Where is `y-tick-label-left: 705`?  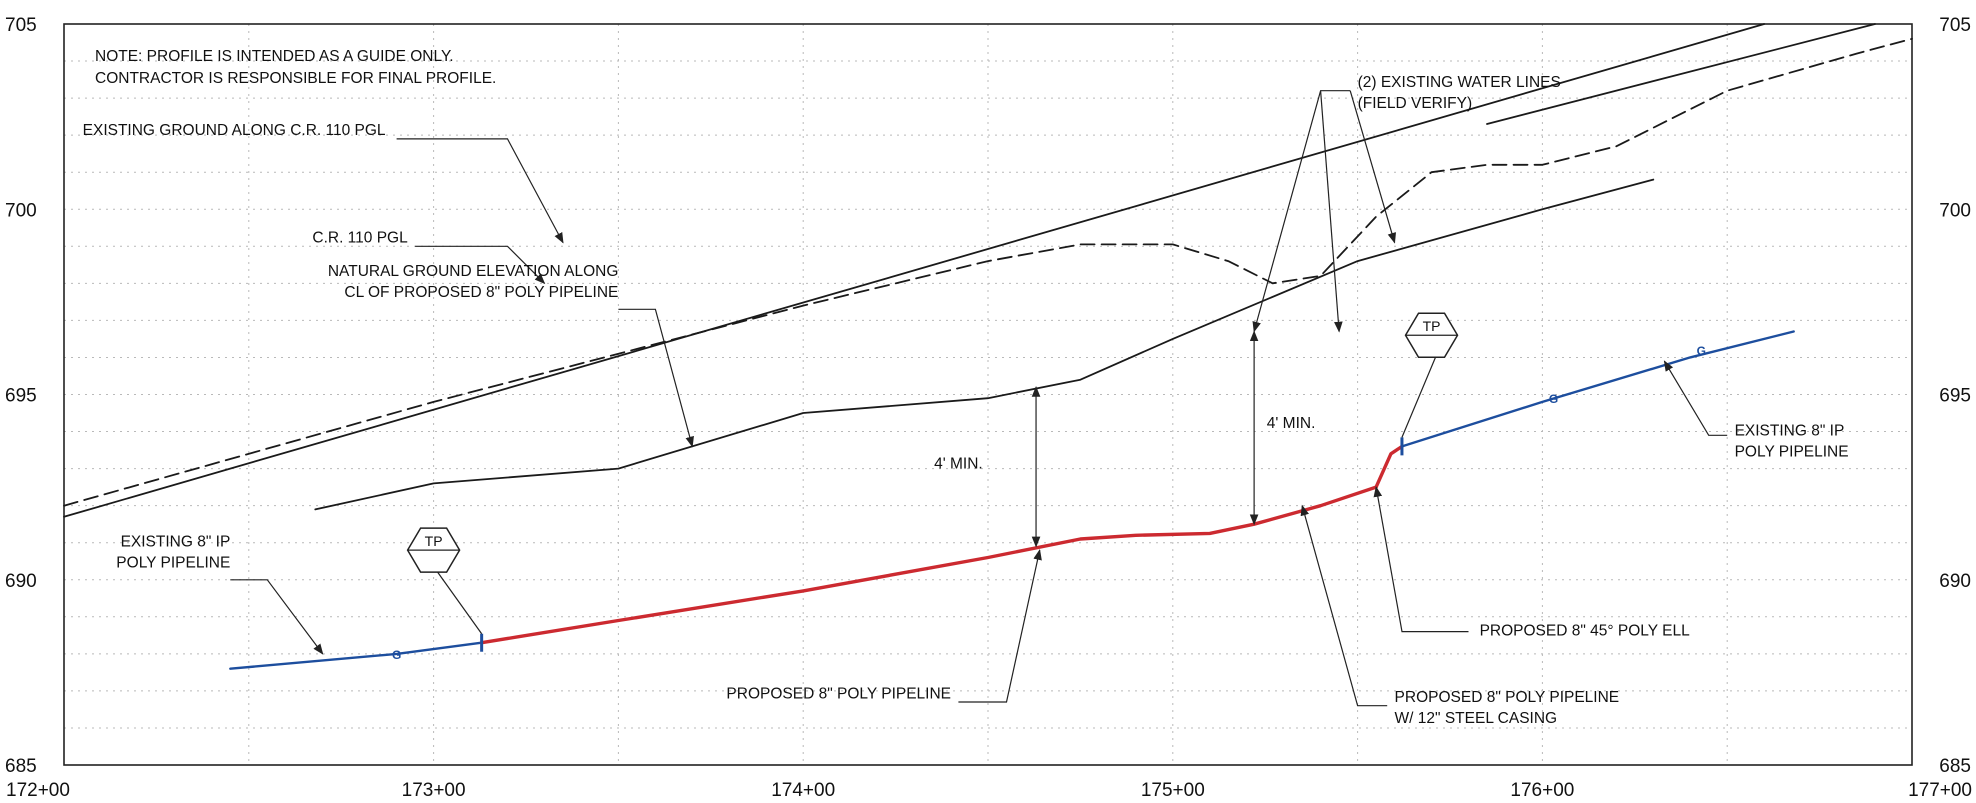
y-tick-label-left: 705 is located at coordinates (21, 25).